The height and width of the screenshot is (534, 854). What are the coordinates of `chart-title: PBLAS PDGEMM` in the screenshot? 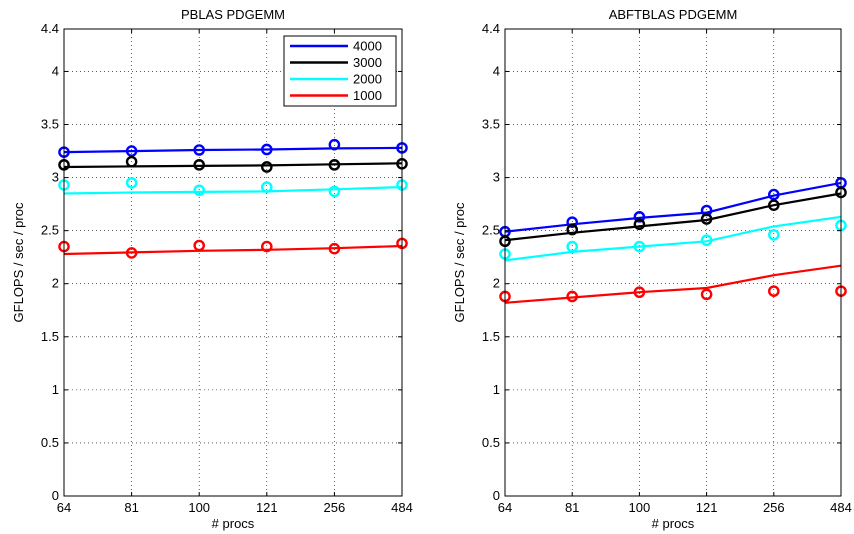 It's located at (233, 14).